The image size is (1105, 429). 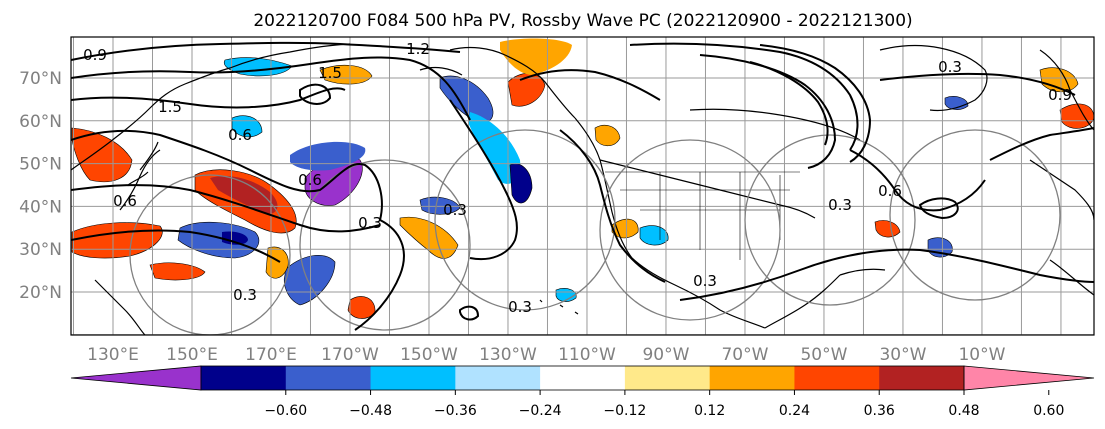 I want to click on colorbar-extend-low, so click(x=136, y=378).